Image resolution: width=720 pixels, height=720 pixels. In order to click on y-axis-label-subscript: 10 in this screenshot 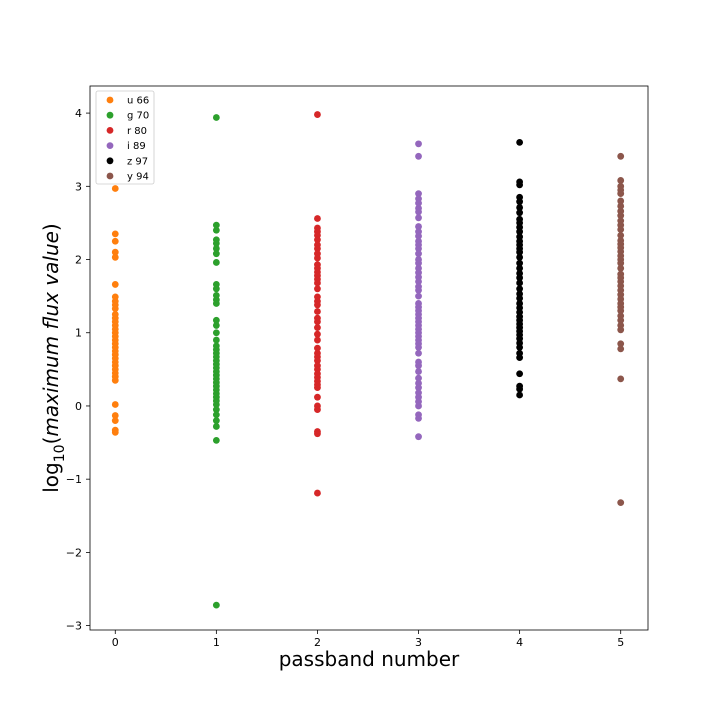, I will do `click(60, 453)`.